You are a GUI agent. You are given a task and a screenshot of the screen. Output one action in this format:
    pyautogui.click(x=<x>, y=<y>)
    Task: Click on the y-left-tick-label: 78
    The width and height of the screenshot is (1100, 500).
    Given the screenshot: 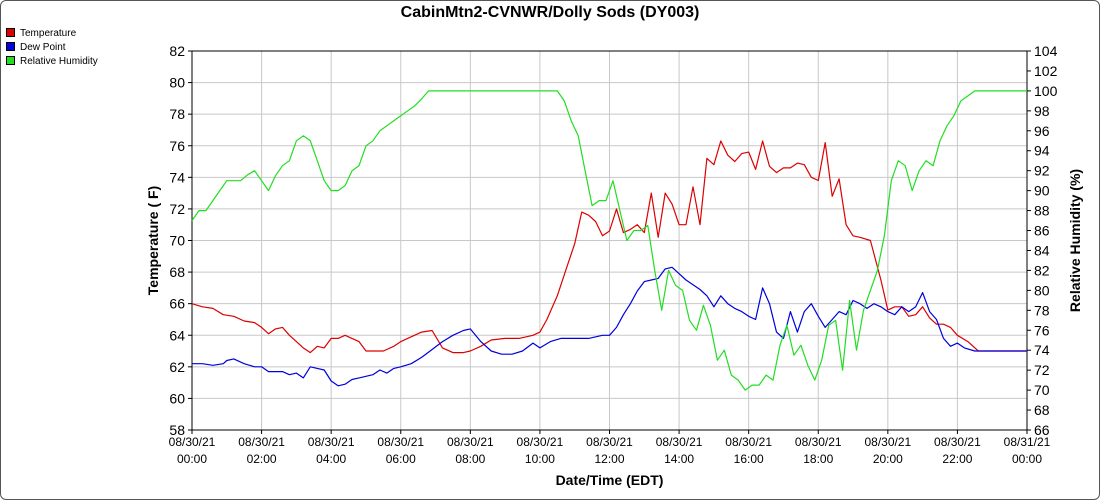 What is the action you would take?
    pyautogui.click(x=177, y=114)
    